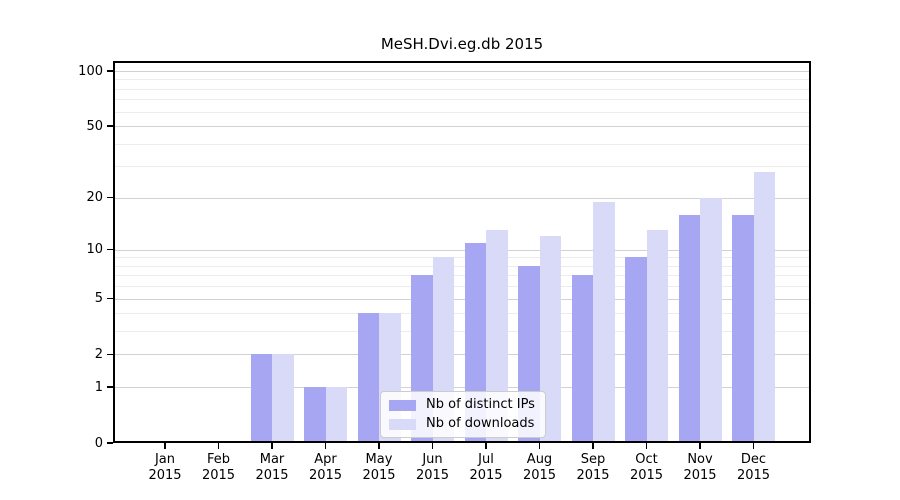  I want to click on chart-title: MeSH.Dvi.eg.db 2015, so click(462, 44).